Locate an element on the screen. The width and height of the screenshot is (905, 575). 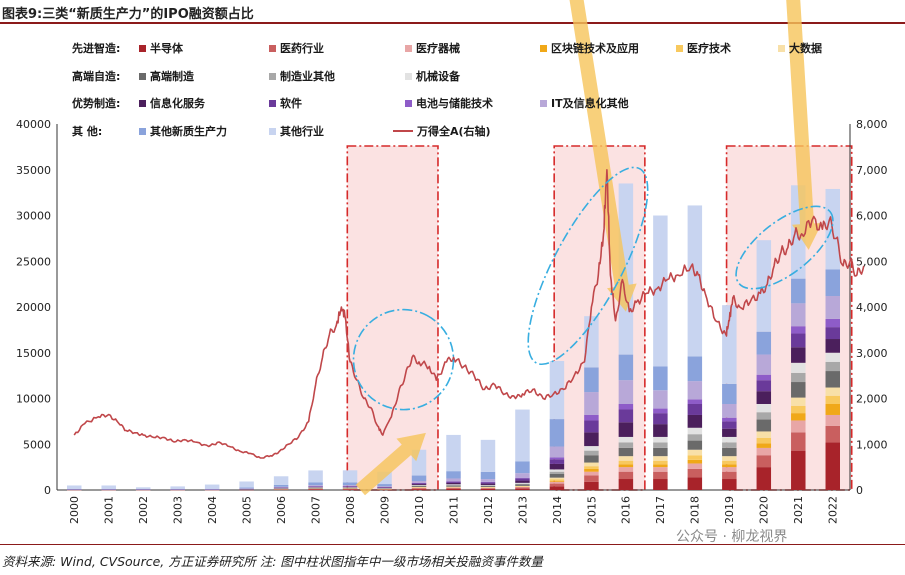
legend-item-label: 其他新质生产力 is located at coordinates (188, 131).